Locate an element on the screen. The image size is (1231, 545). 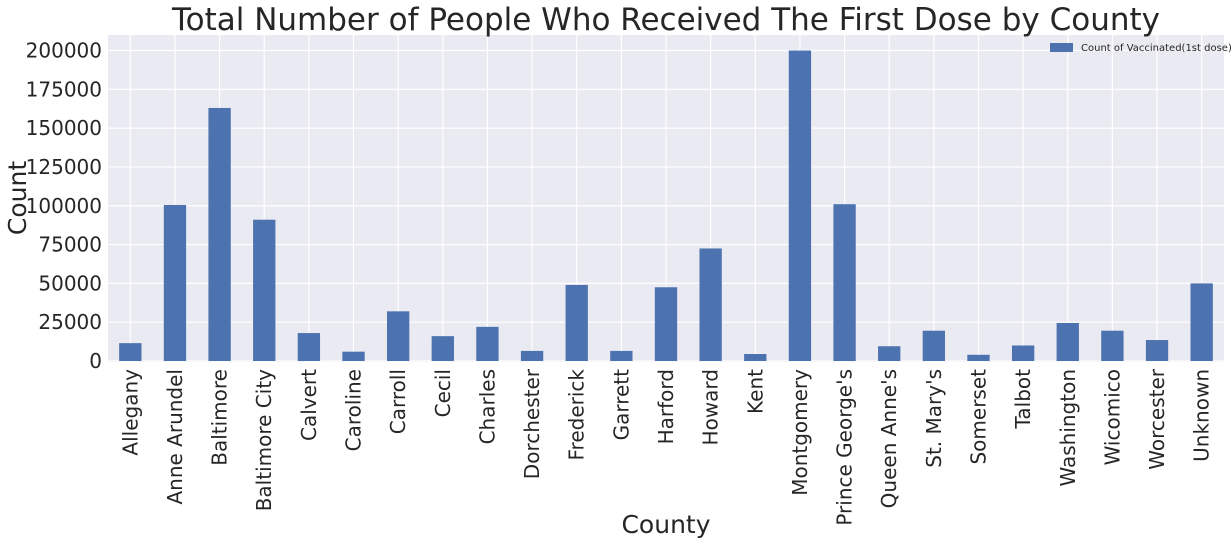
x-tick-label: Cecil is located at coordinates (443, 393).